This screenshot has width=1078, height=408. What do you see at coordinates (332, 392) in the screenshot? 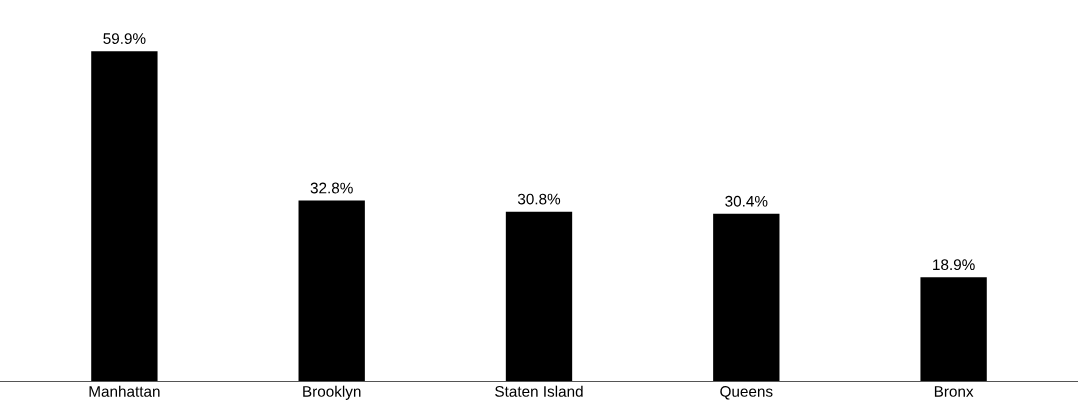
I see `x-tick-label: Brooklyn` at bounding box center [332, 392].